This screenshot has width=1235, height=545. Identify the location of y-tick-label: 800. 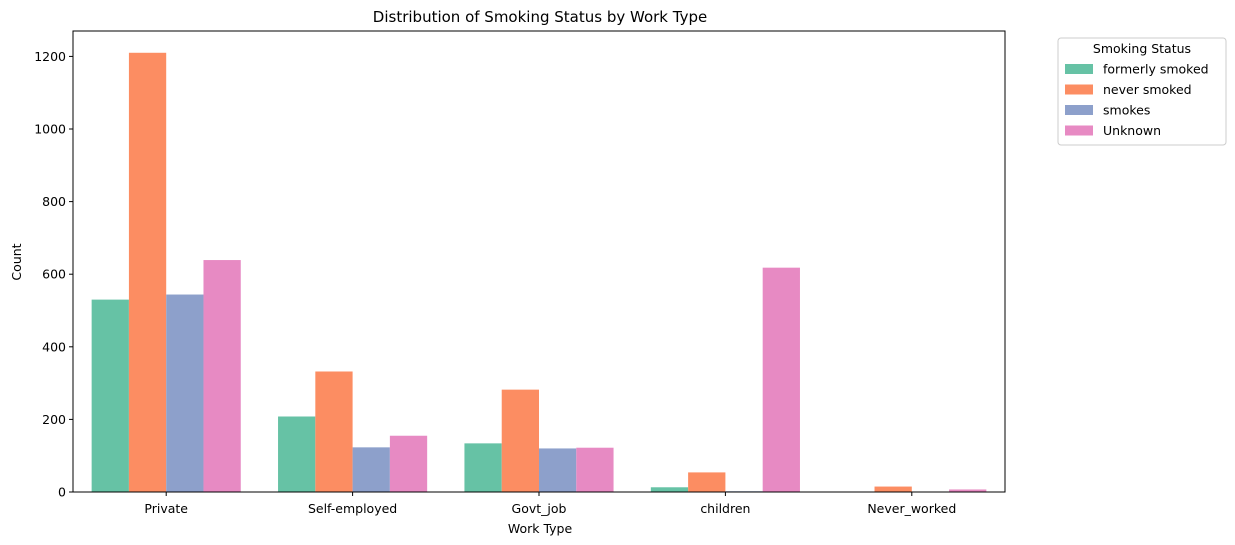
(54, 201).